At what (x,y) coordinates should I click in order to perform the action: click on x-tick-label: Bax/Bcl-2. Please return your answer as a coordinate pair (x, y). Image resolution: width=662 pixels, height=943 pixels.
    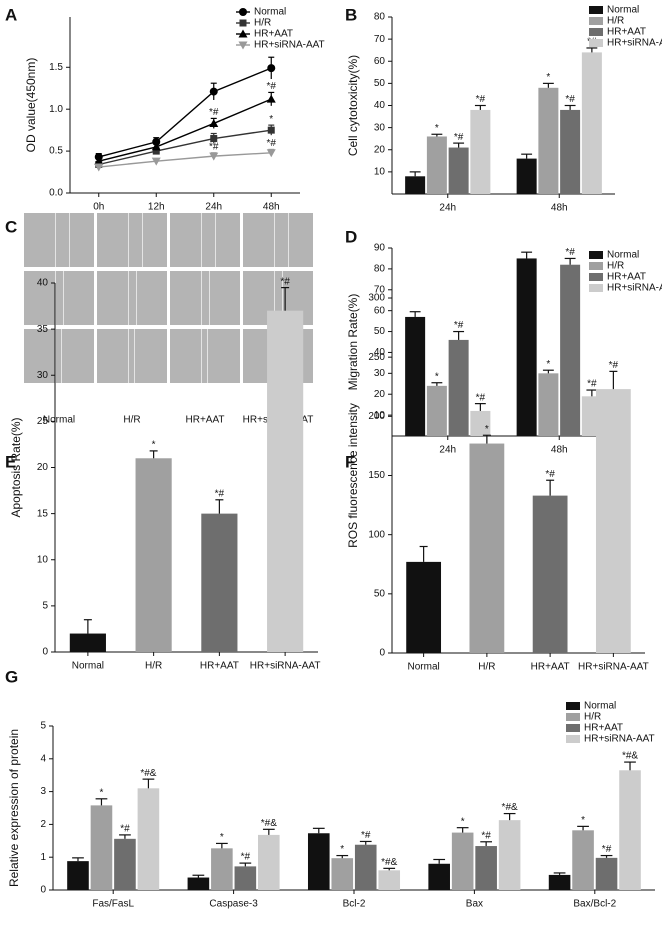
    Looking at the image, I should click on (594, 904).